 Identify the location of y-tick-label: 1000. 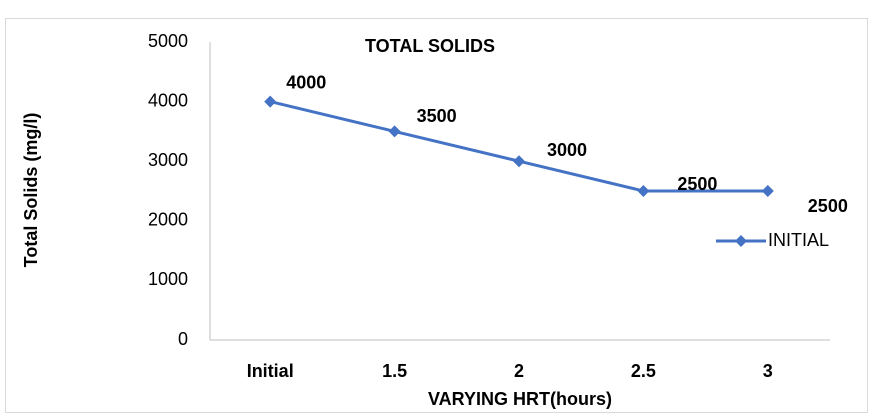
(168, 279).